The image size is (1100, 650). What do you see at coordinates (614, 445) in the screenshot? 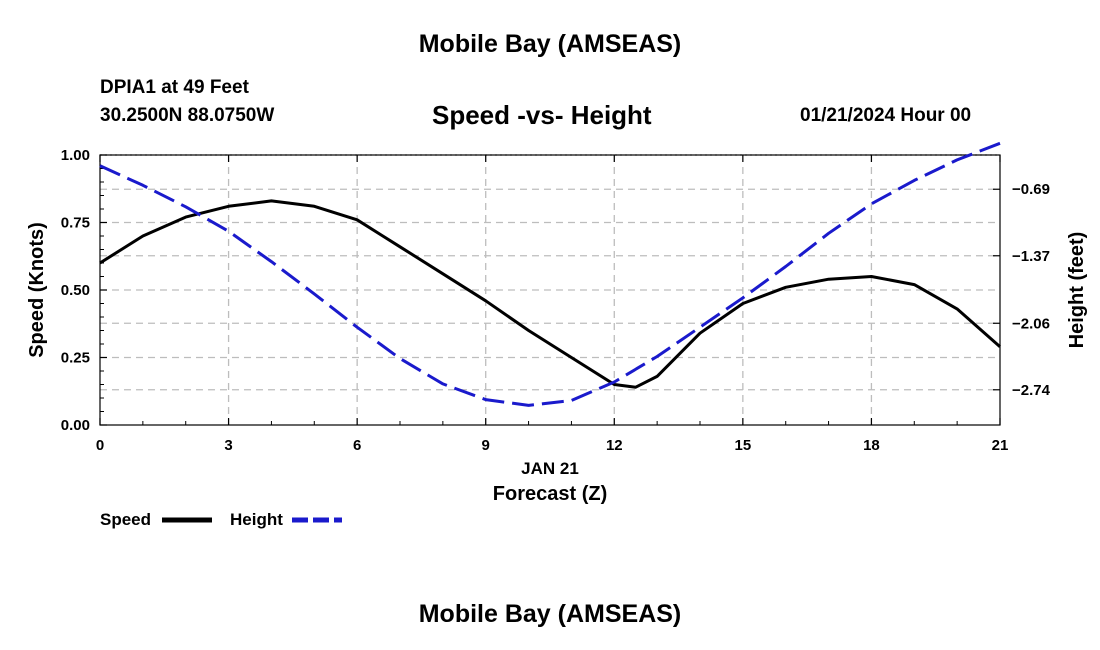
I see `x-tick-label-4: 12` at bounding box center [614, 445].